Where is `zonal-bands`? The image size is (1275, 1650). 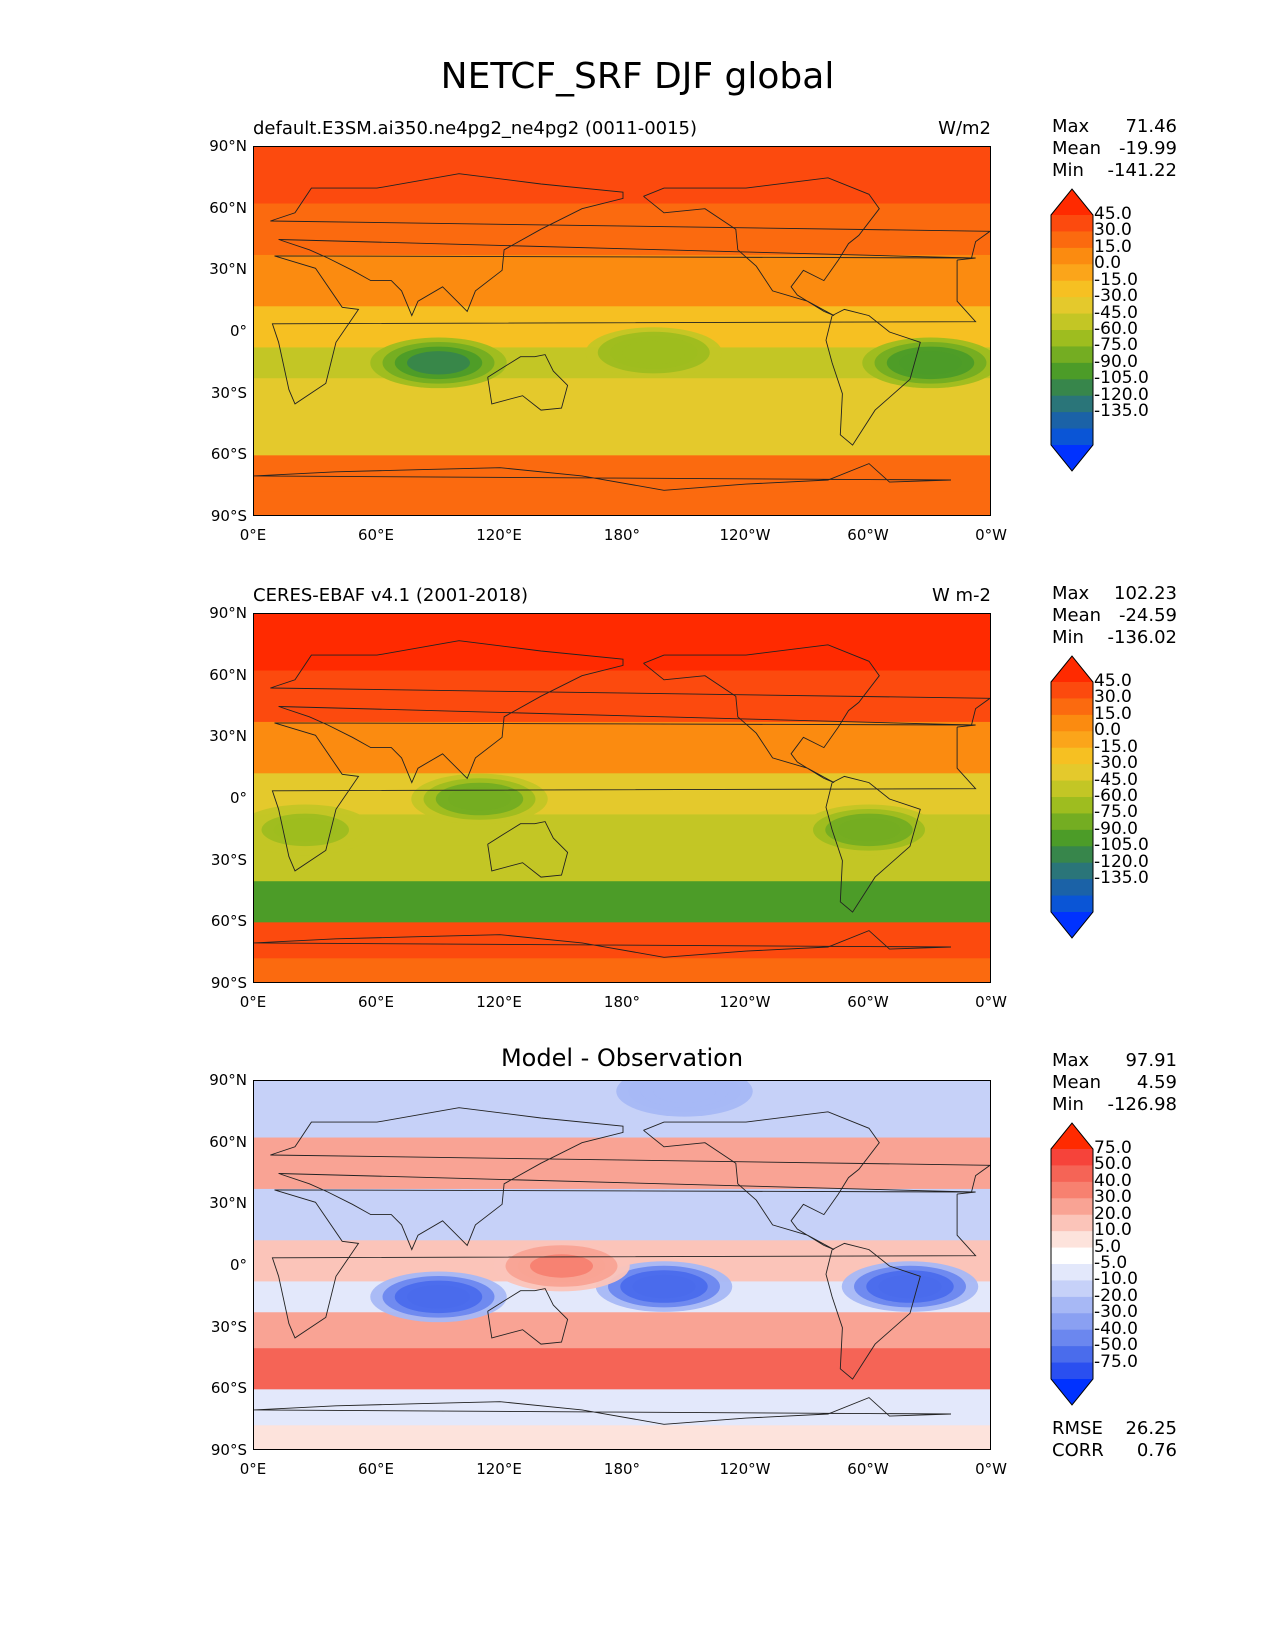 zonal-bands is located at coordinates (622, 798).